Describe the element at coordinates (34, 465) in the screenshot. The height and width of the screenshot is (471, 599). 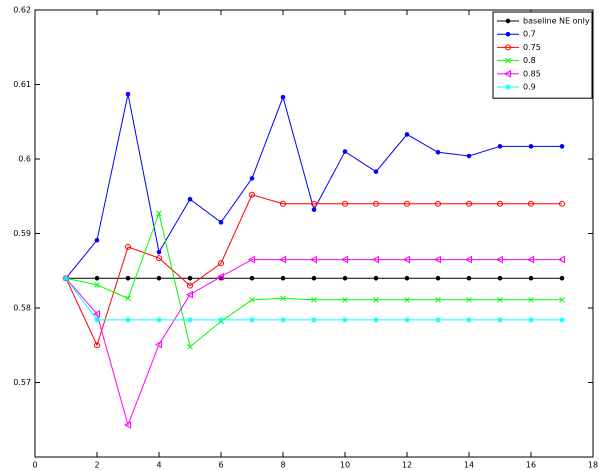
I see `x-tick-label: 0` at that location.